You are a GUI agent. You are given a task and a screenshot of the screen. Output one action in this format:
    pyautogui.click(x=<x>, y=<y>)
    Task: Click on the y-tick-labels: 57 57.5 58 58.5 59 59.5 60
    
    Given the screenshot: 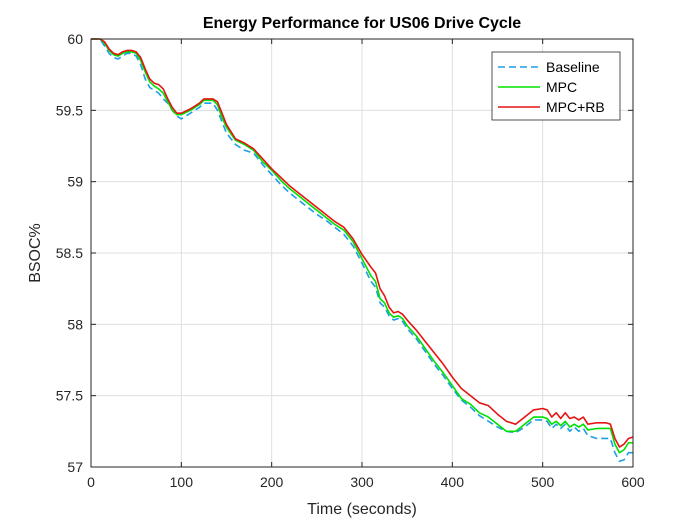 What is the action you would take?
    pyautogui.click(x=69, y=253)
    